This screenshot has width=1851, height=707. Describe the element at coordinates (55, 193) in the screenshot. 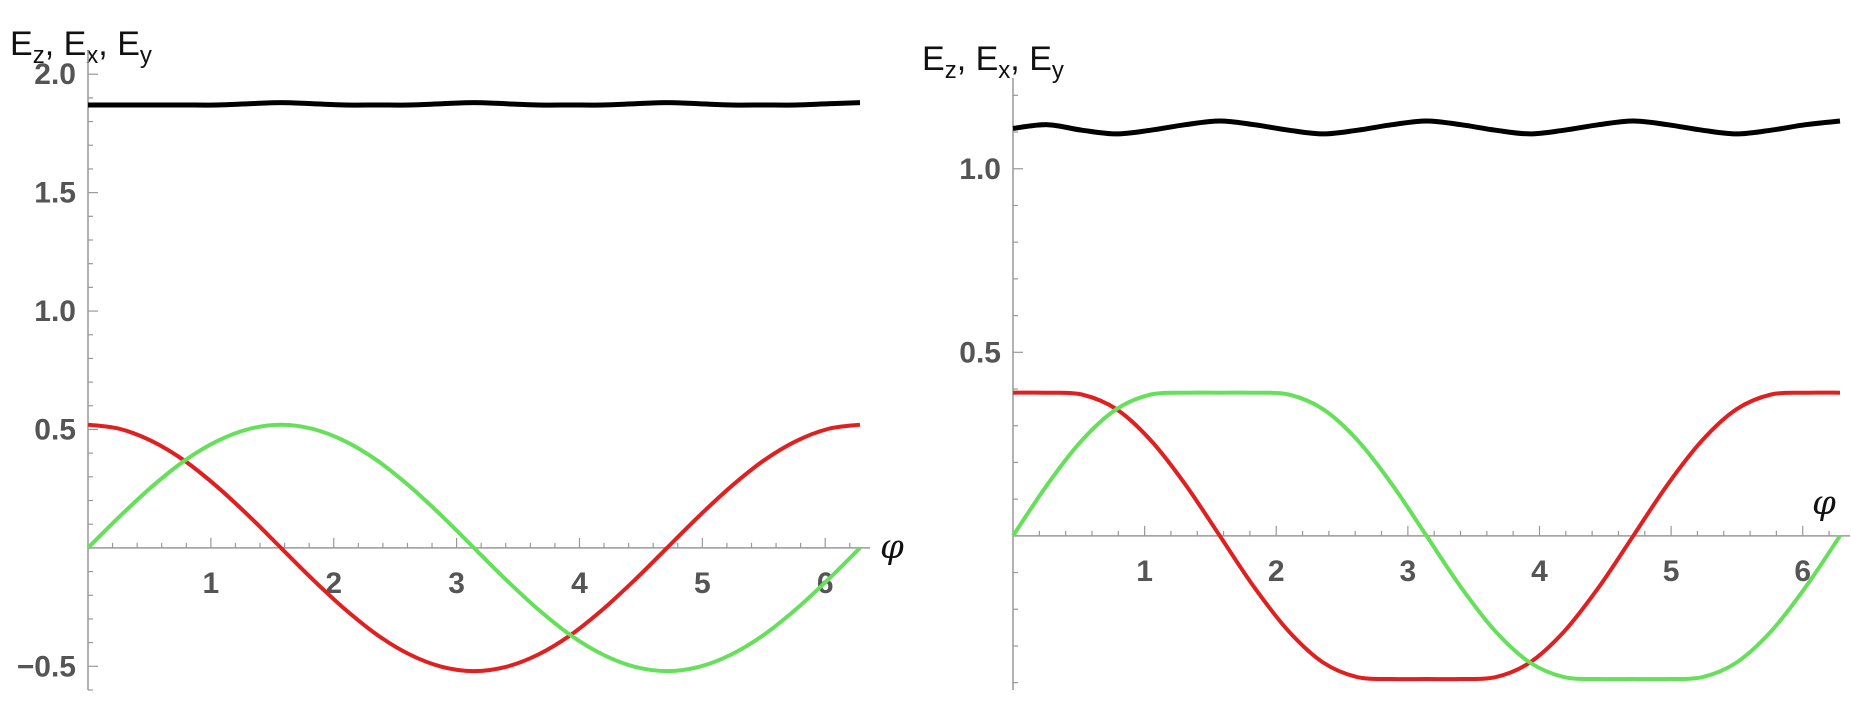

I see `y-tick-label: 1.5` at that location.